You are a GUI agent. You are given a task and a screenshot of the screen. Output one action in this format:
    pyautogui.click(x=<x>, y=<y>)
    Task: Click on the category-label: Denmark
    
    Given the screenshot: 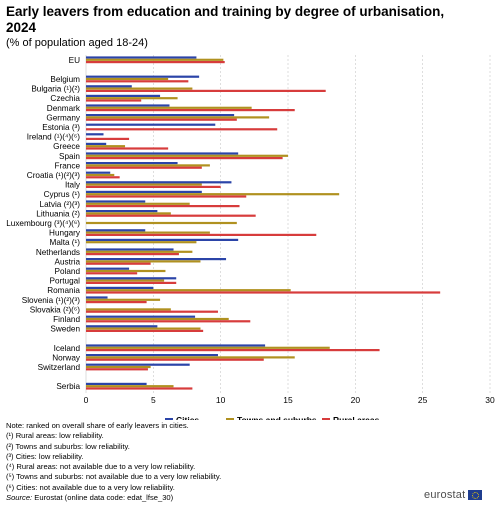 What is the action you would take?
    pyautogui.click(x=64, y=108)
    